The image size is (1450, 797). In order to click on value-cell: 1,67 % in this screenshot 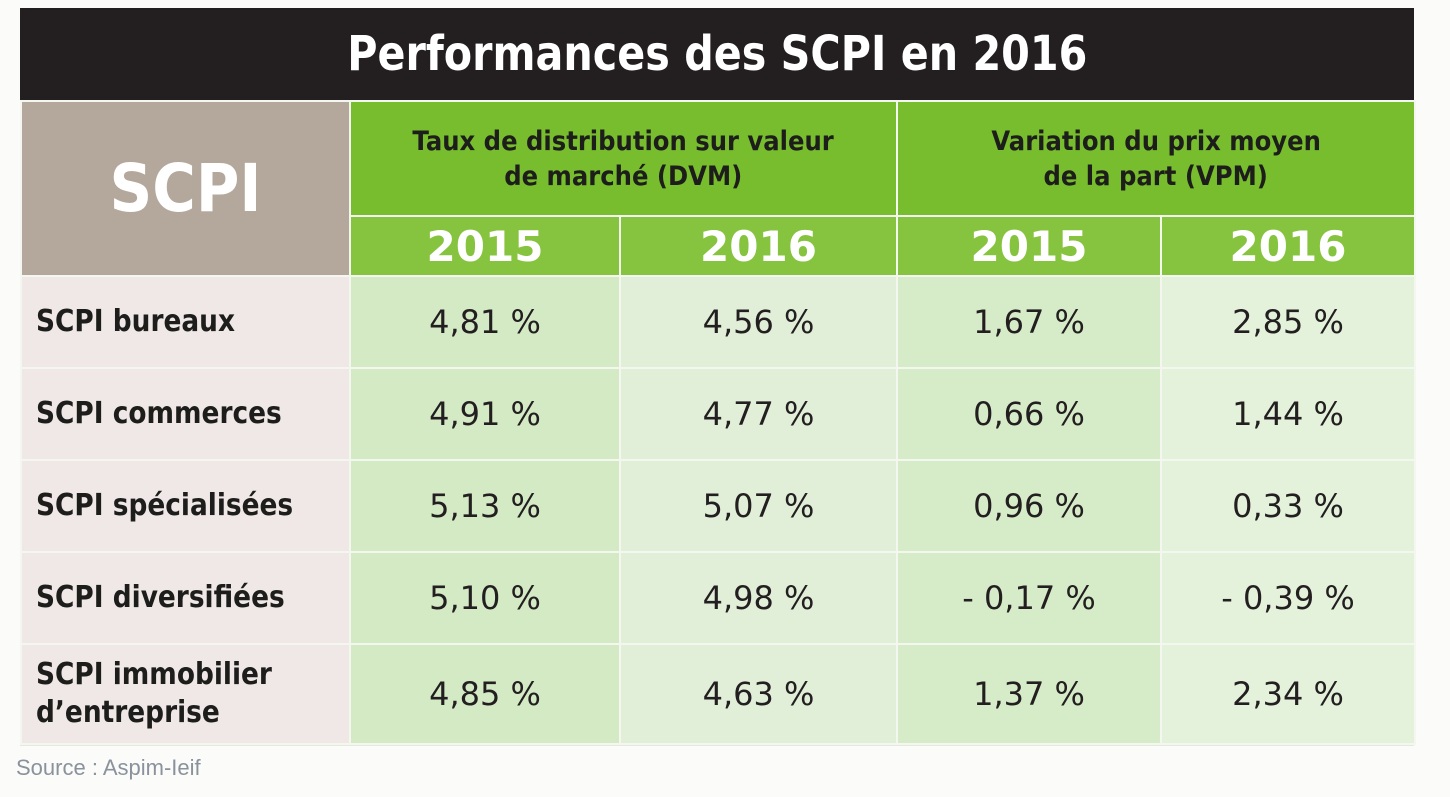, I will do `click(1029, 322)`.